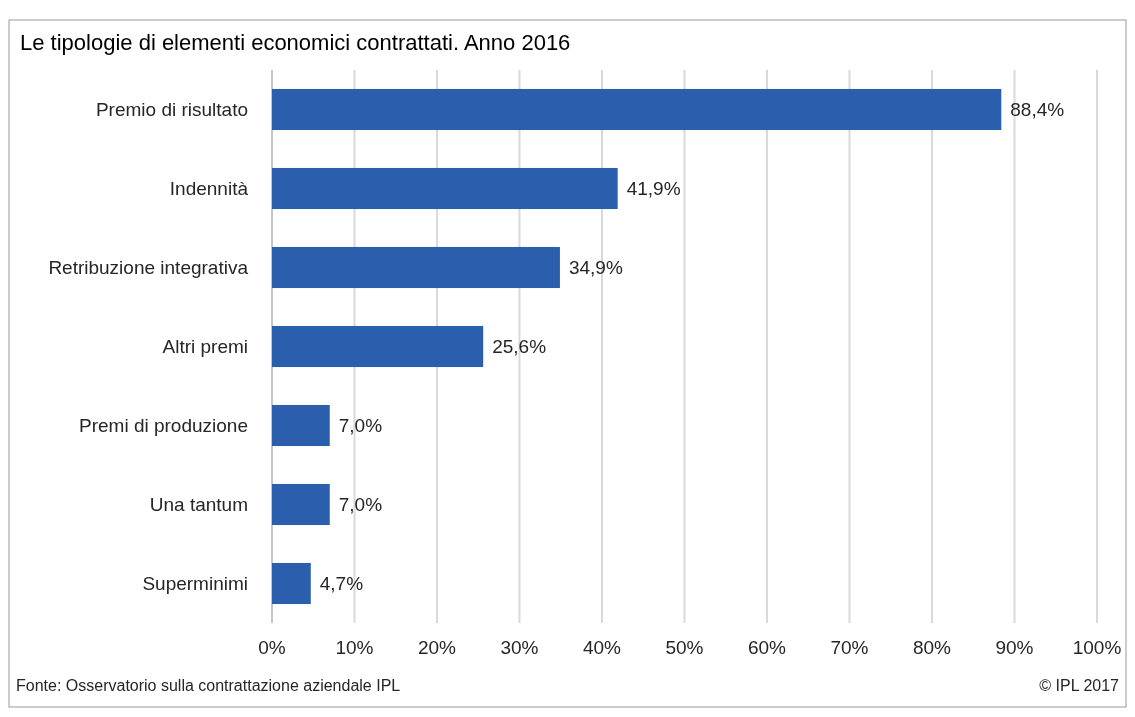 The image size is (1135, 717). Describe the element at coordinates (205, 347) in the screenshot. I see `y-tick-label: Altri premi` at that location.